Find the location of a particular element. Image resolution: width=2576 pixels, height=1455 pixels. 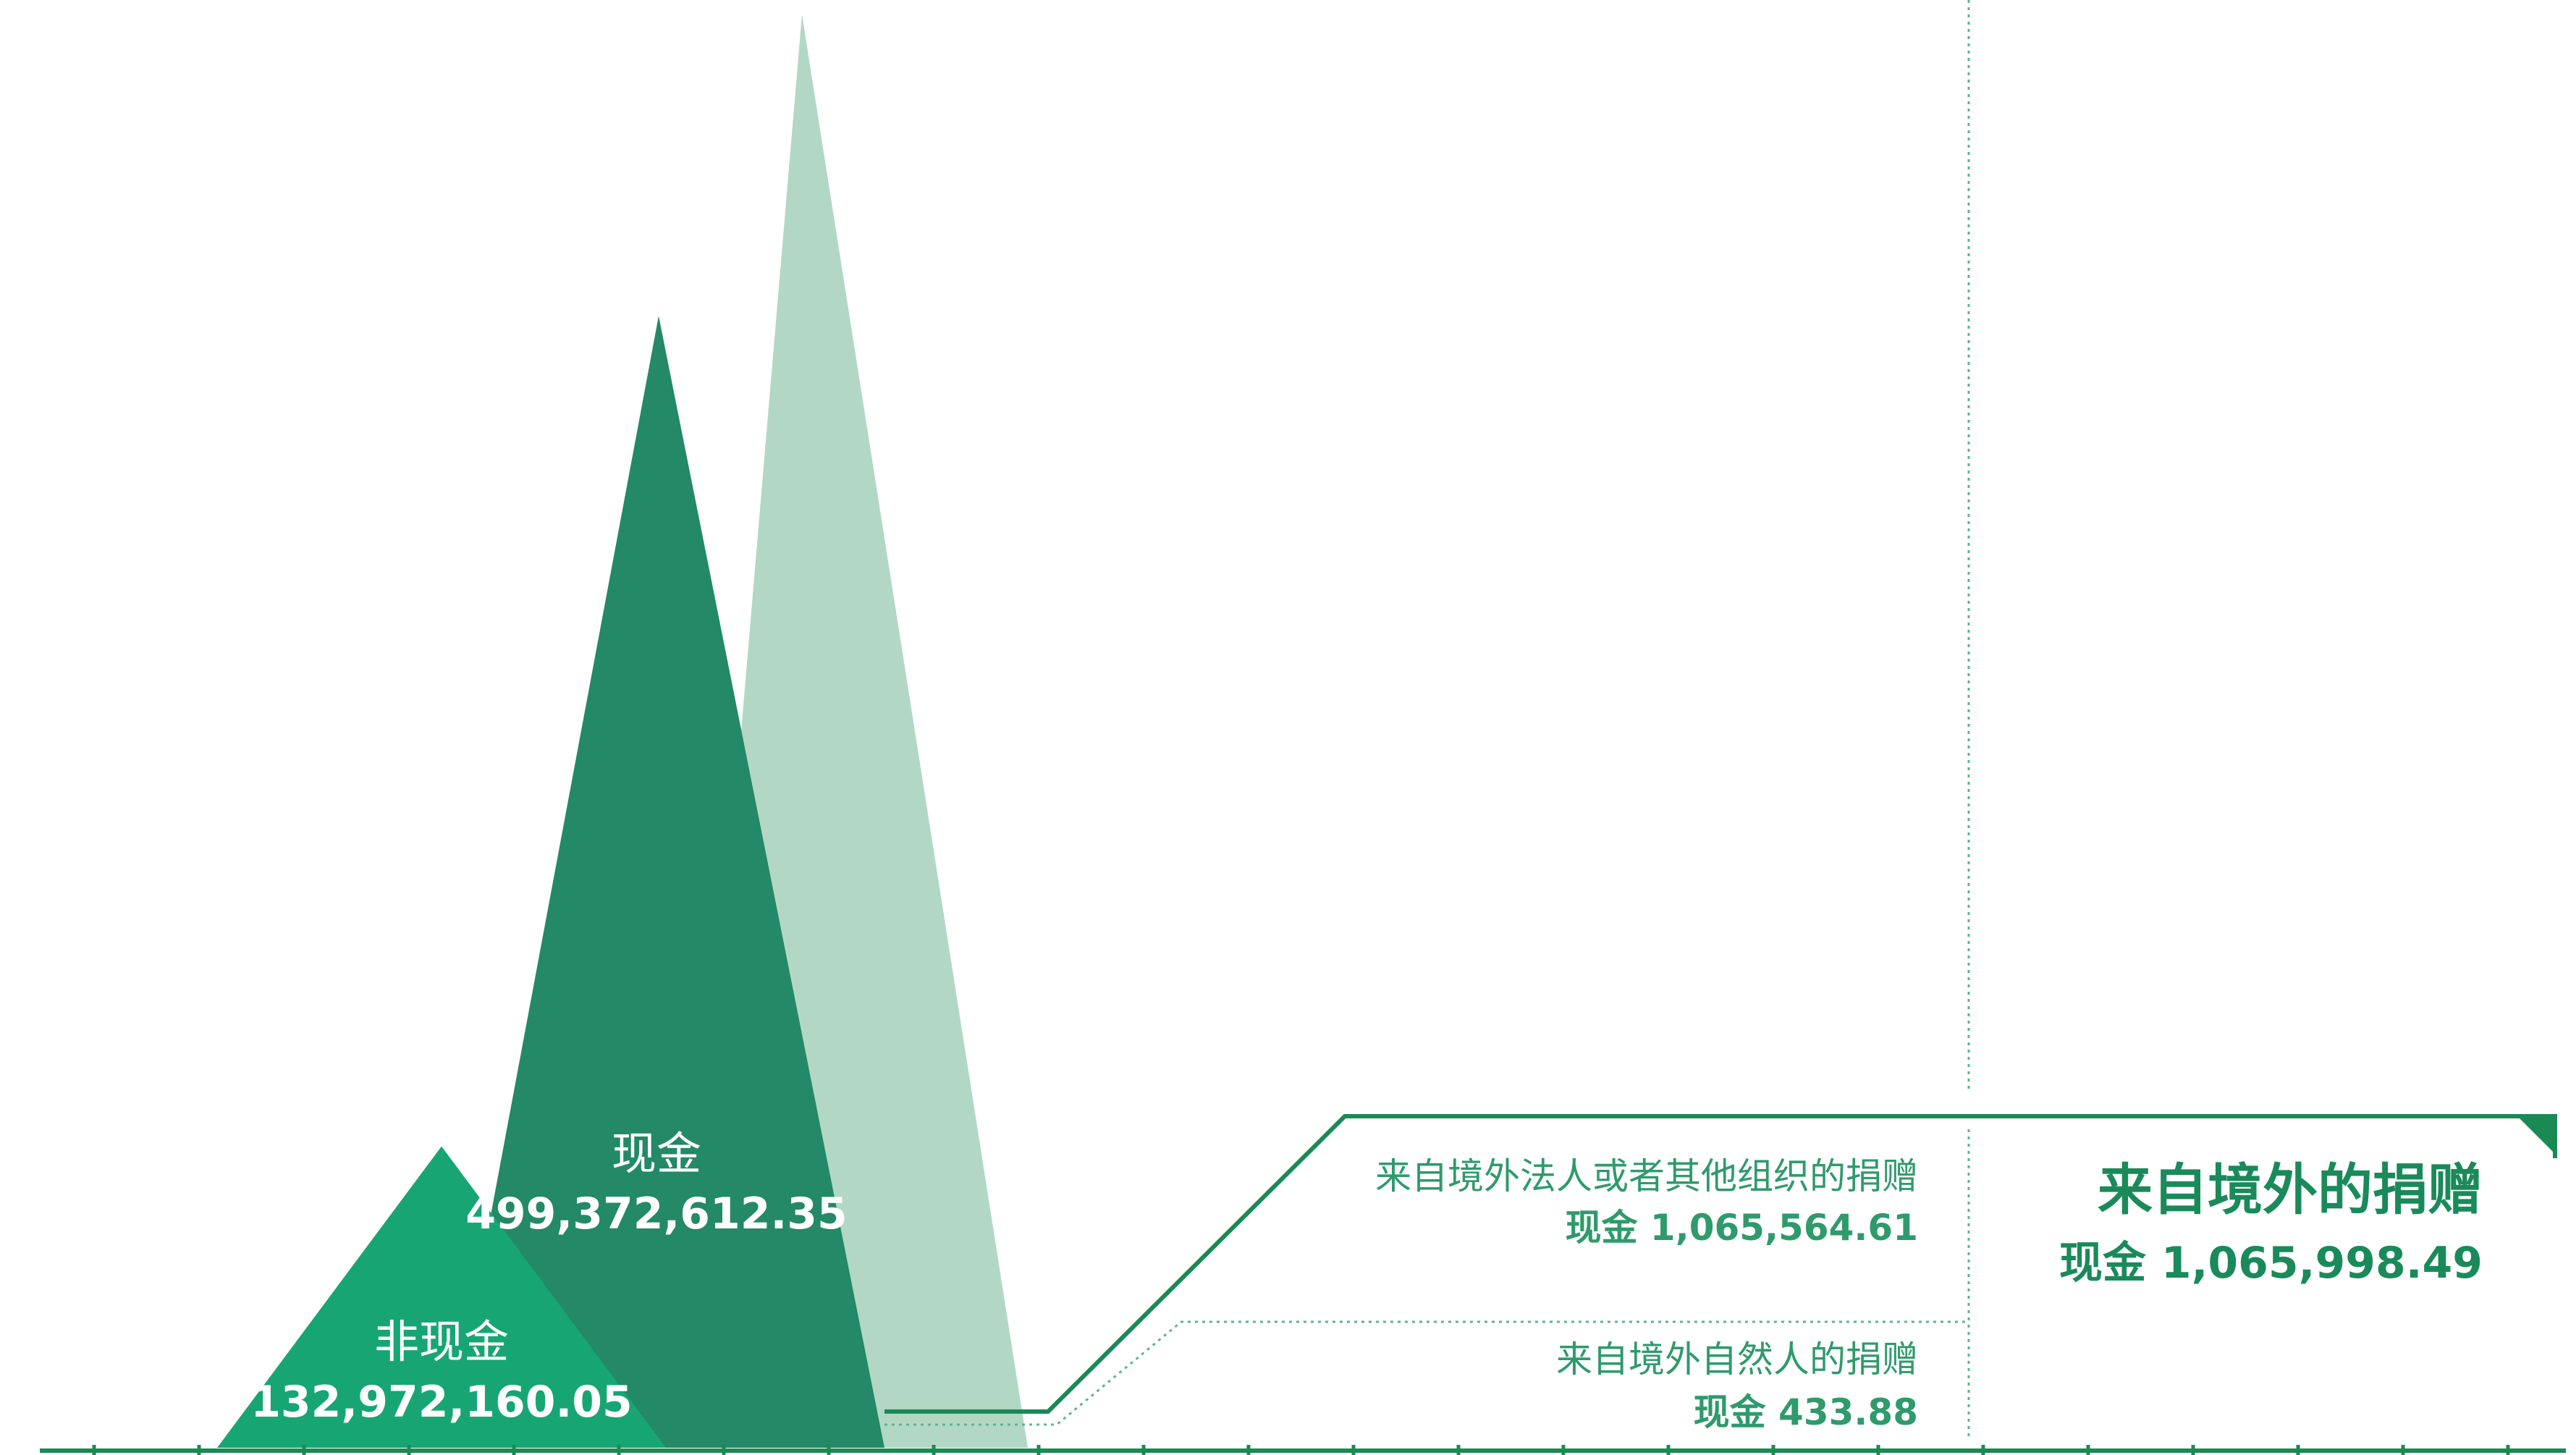

axis-layer is located at coordinates (1303, 1450).